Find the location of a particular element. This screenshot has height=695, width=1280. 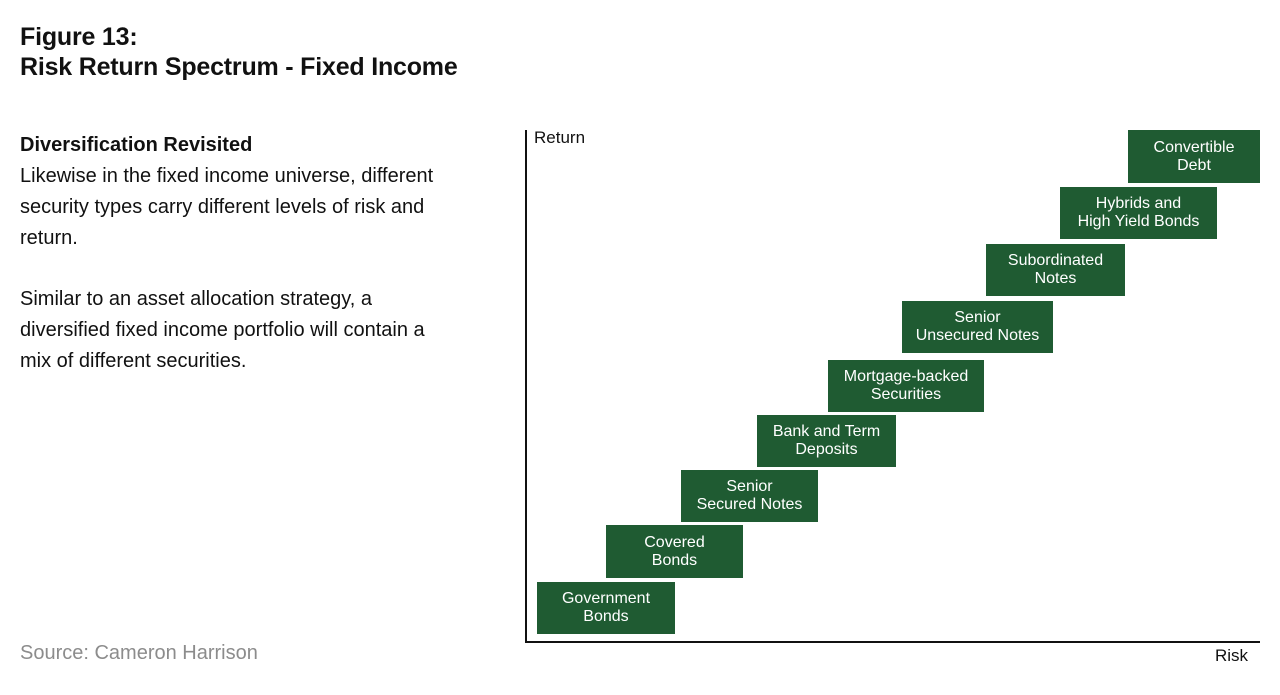

security-box: Hybrids and High Yield Bonds is located at coordinates (1138, 213).